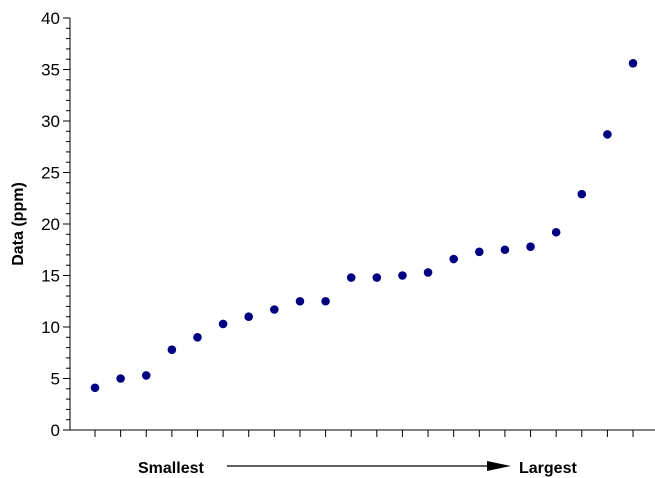 The height and width of the screenshot is (478, 655). I want to click on y-axis-title: Data (ppm), so click(18, 224).